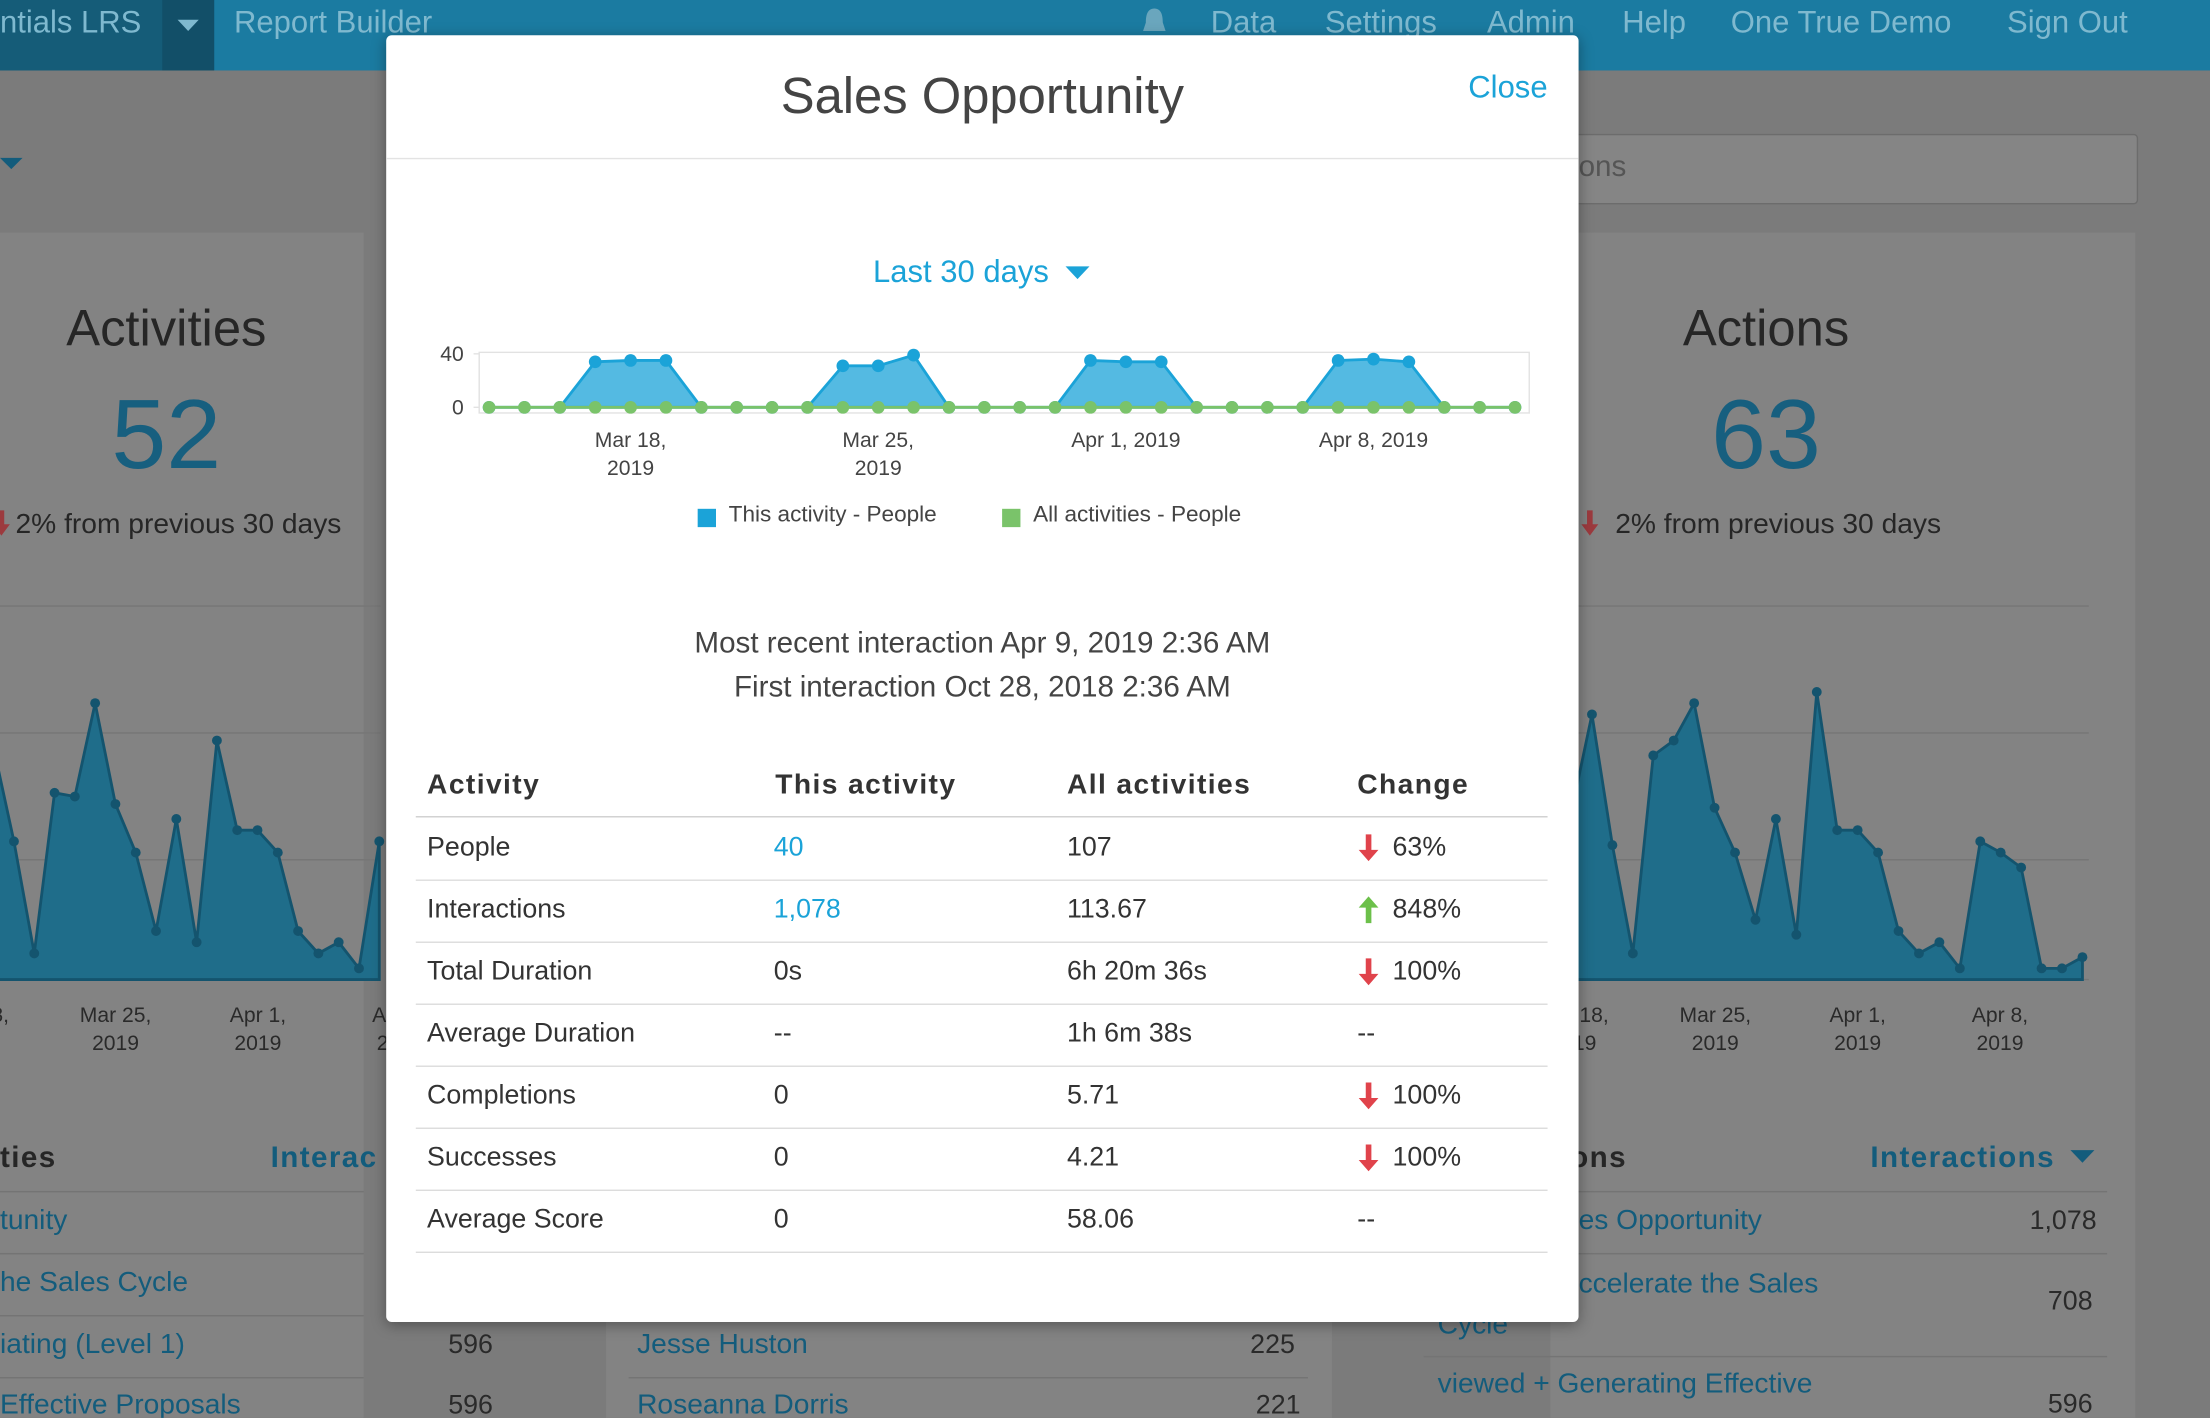 Image resolution: width=2210 pixels, height=1418 pixels. Describe the element at coordinates (1598, 1158) in the screenshot. I see `list-header: ons` at that location.